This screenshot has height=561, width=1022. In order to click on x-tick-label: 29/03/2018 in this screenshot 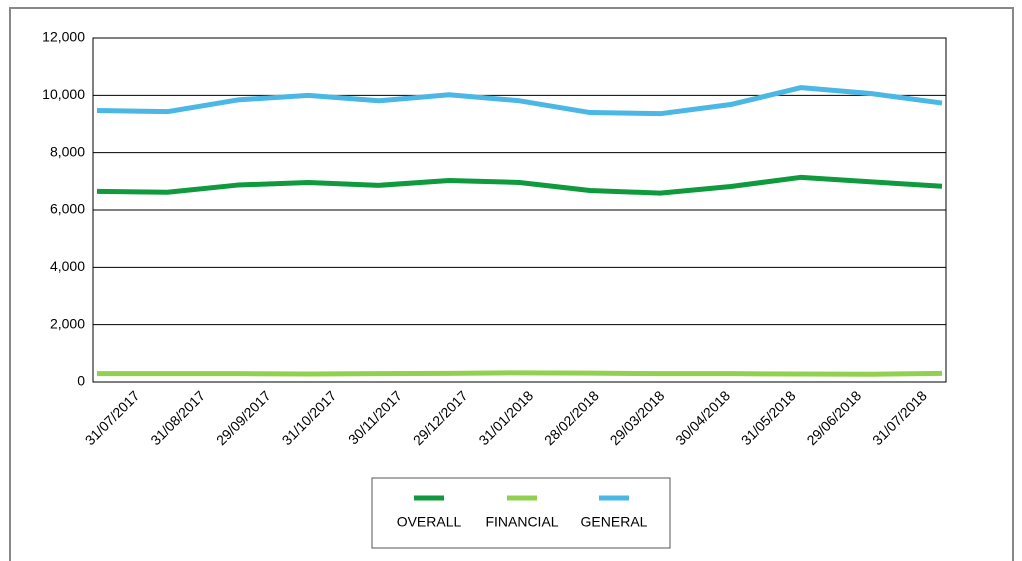, I will do `click(637, 417)`.